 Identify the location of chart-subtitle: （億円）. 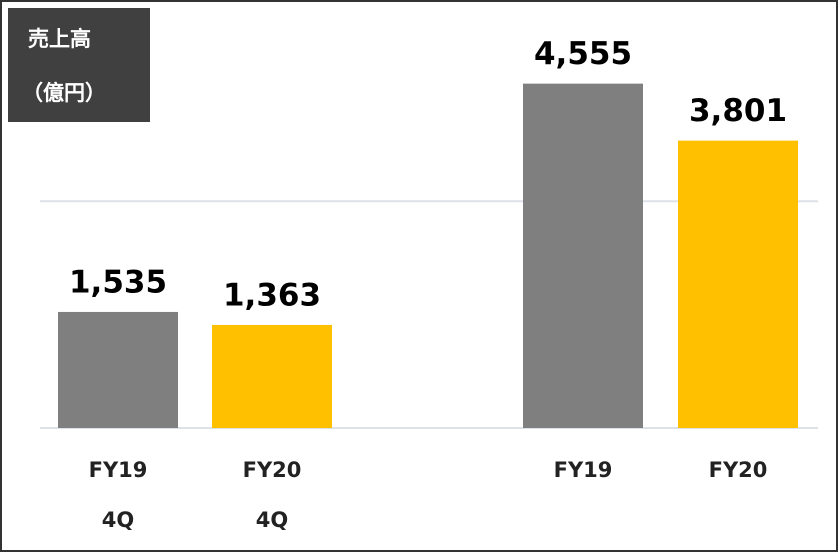
(64, 93).